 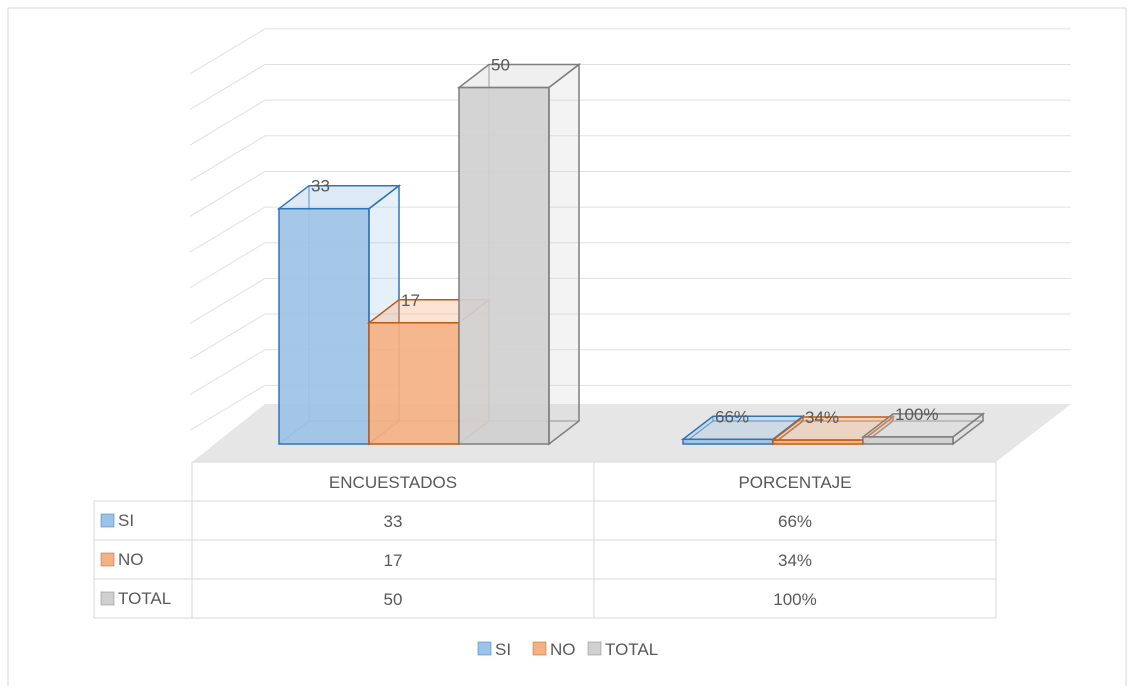 I want to click on table-cell: 50, so click(x=393, y=599).